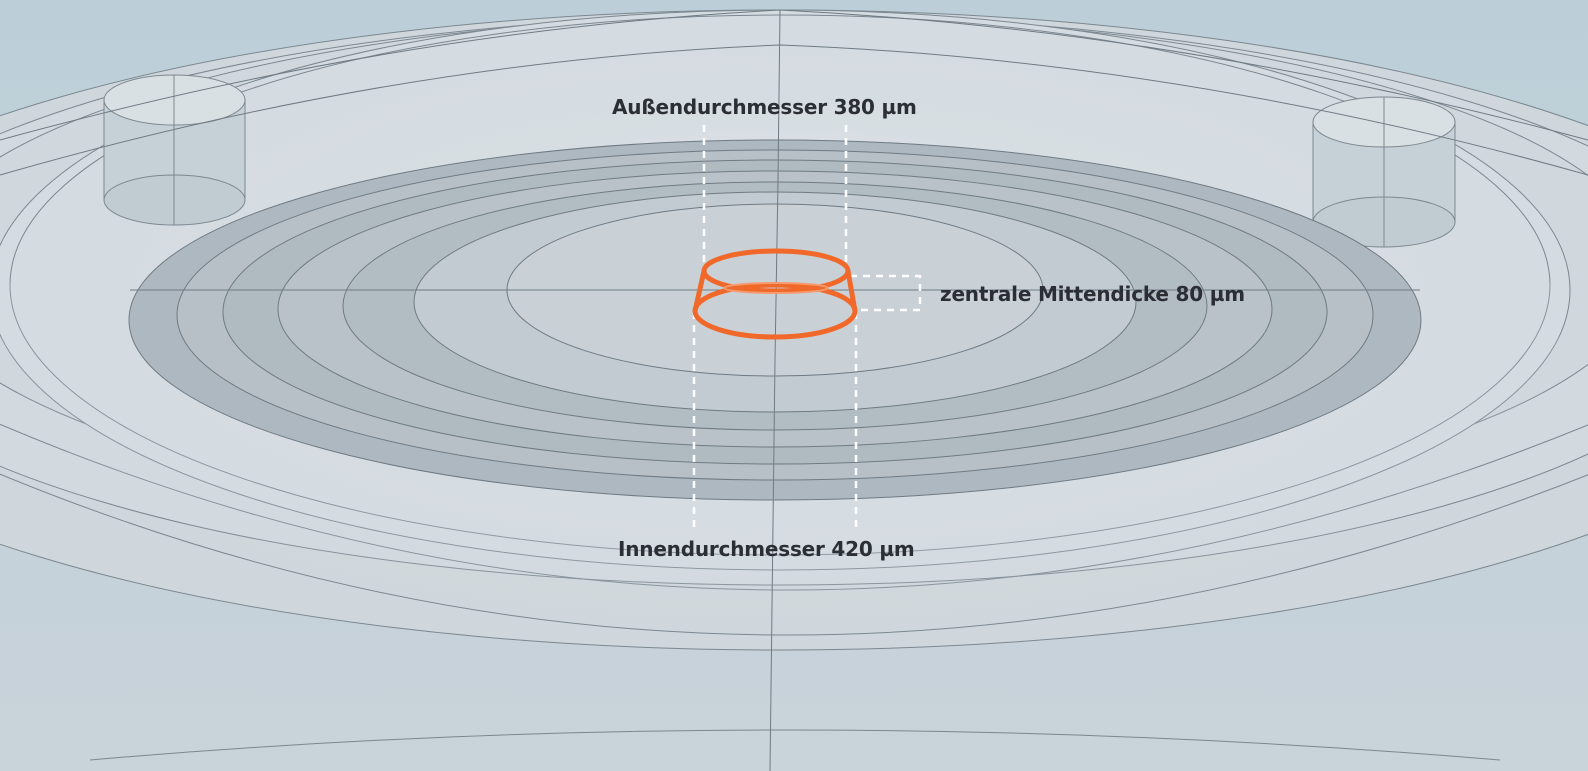  What do you see at coordinates (1092, 294) in the screenshot?
I see `center-thickness-label: zentrale Mittendicke 80 µm` at bounding box center [1092, 294].